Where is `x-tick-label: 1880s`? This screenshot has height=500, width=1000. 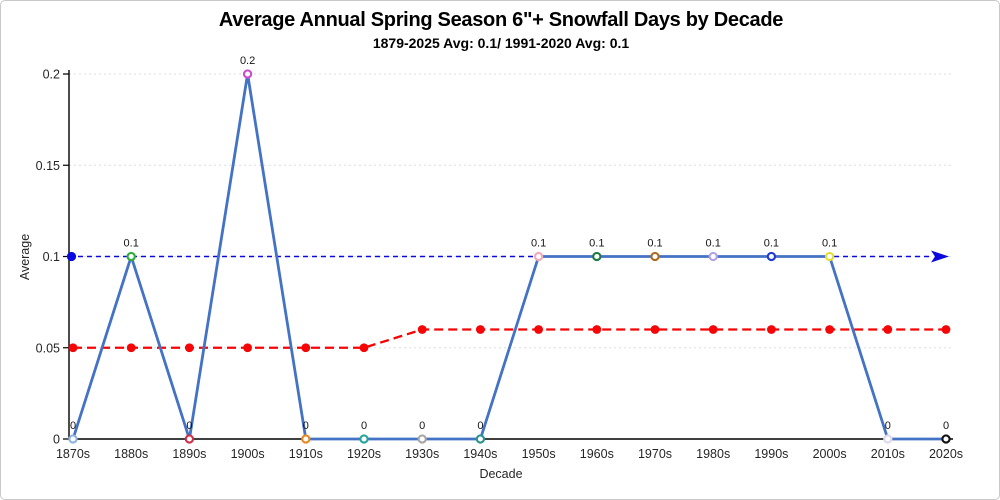 x-tick-label: 1880s is located at coordinates (131, 454).